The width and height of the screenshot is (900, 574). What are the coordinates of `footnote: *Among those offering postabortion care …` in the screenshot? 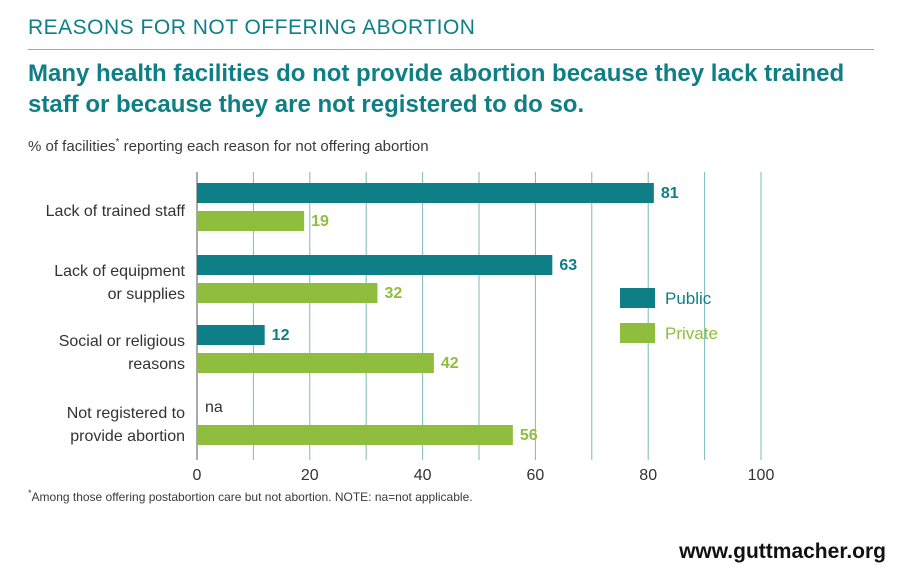 It's located at (250, 496).